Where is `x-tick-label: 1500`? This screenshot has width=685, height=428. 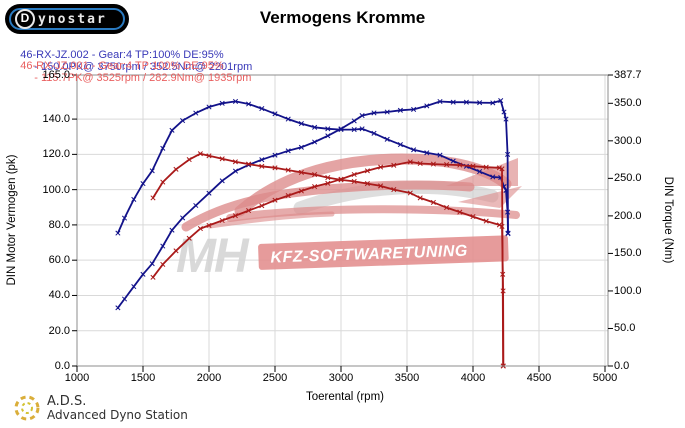 x-tick-label: 1500 is located at coordinates (143, 378).